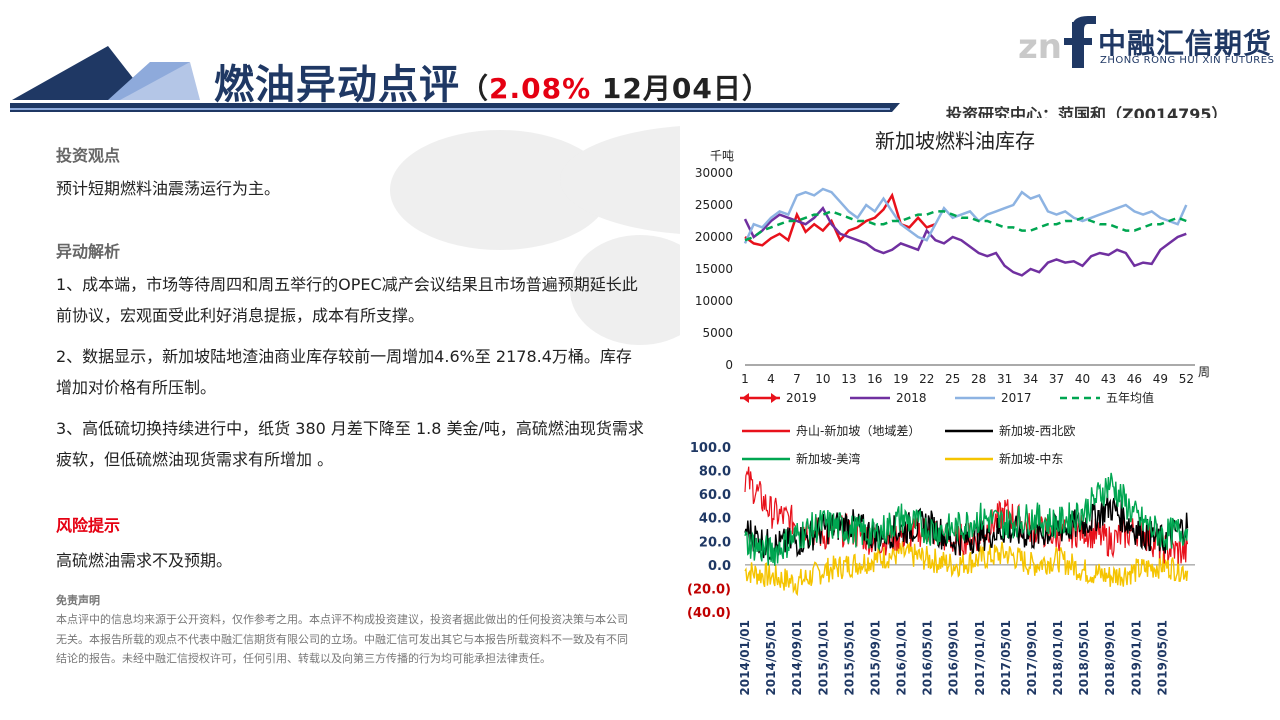 The width and height of the screenshot is (1280, 720). Describe the element at coordinates (1185, 43) in the screenshot. I see `logo-chinese-name: 中融汇信期货` at that location.